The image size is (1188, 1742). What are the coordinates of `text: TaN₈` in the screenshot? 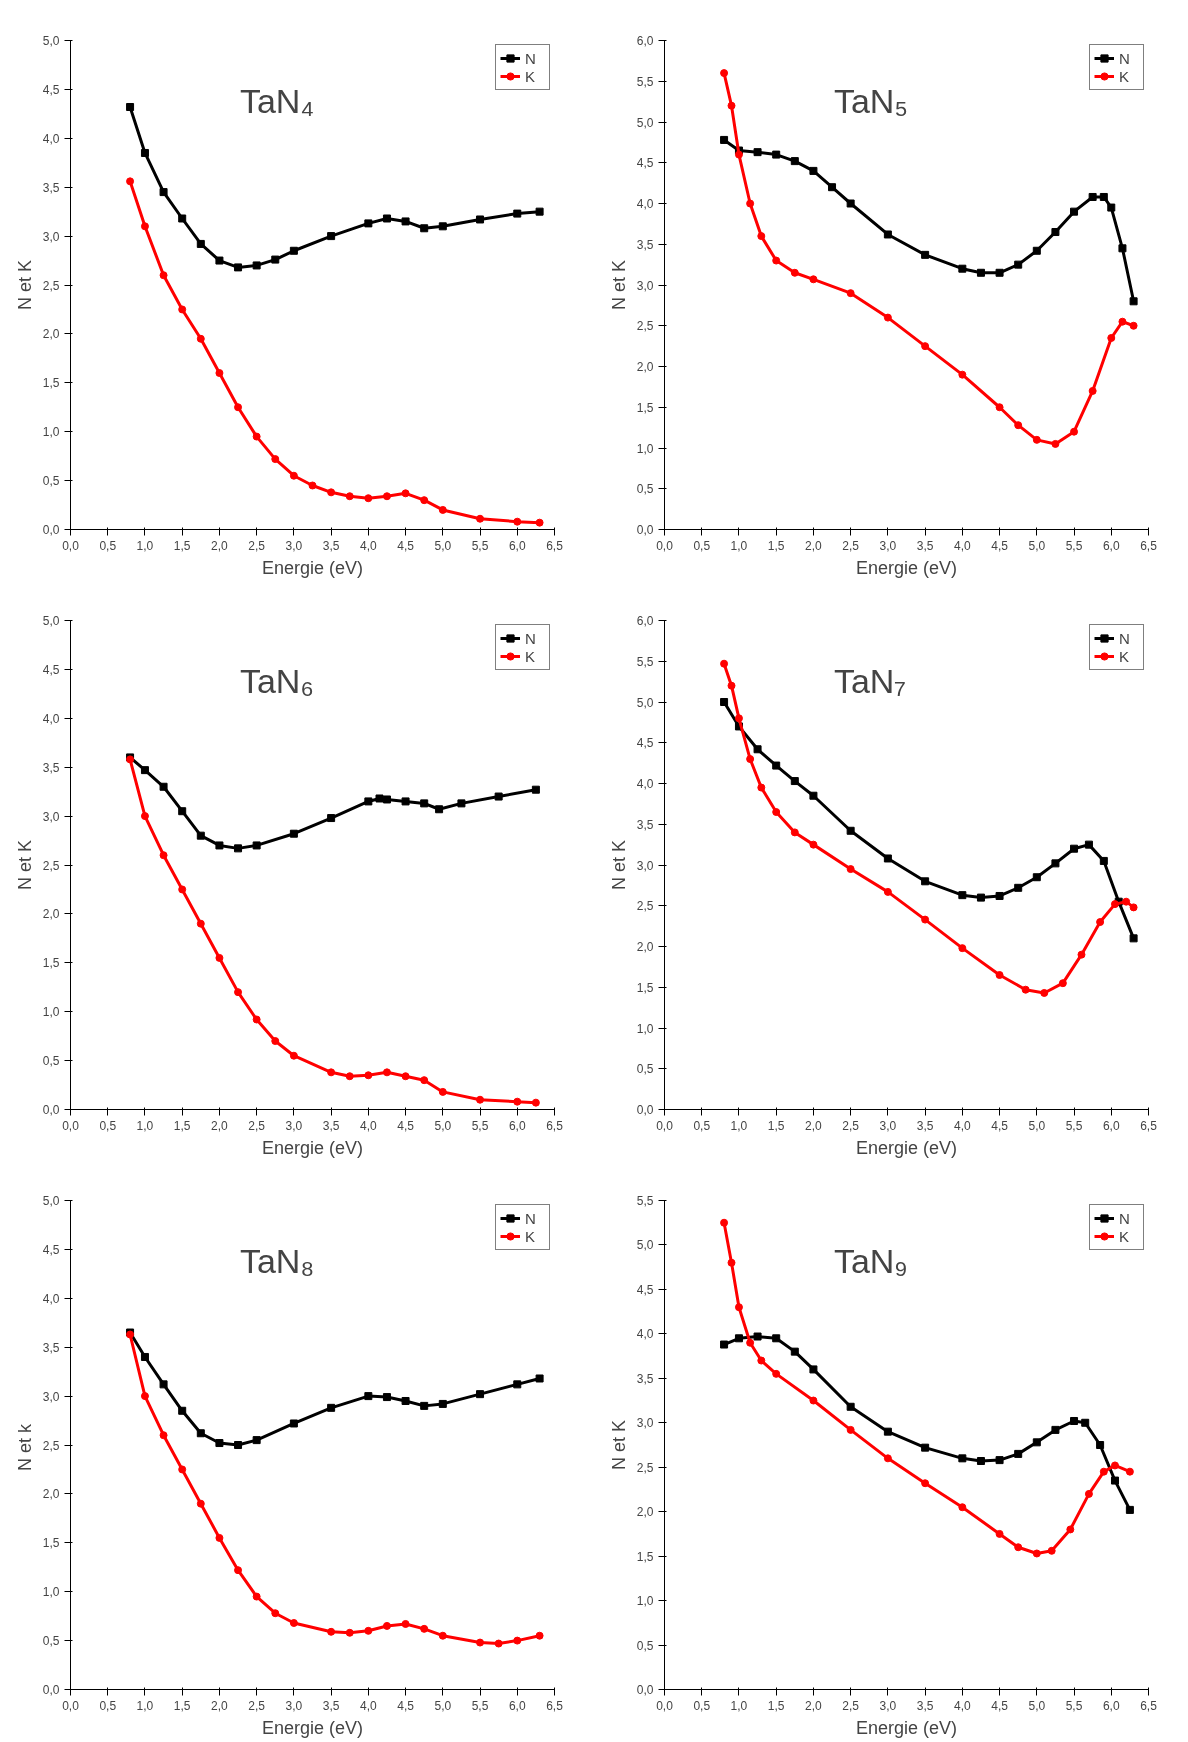 It's located at (277, 1260).